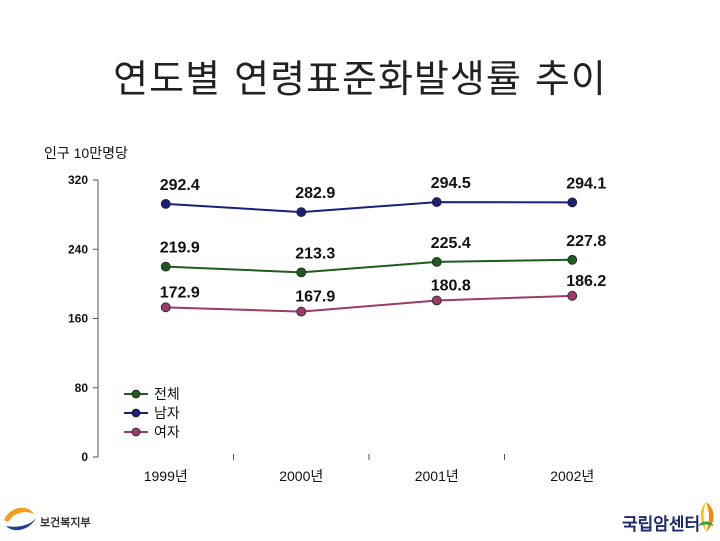  Describe the element at coordinates (437, 476) in the screenshot. I see `x-tick-label-2: 2001년` at that location.